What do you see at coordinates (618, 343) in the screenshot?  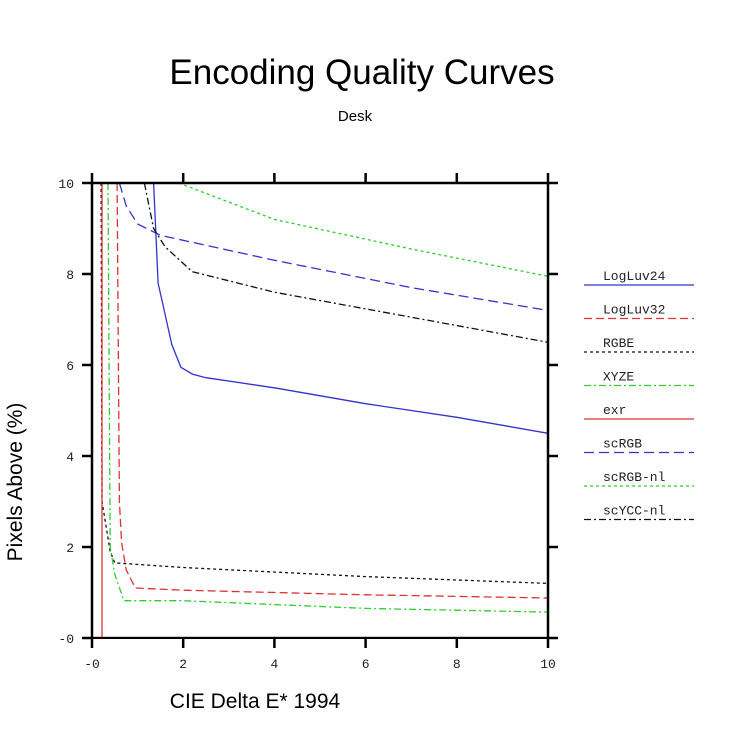 I see `legend-label: RGBE` at bounding box center [618, 343].